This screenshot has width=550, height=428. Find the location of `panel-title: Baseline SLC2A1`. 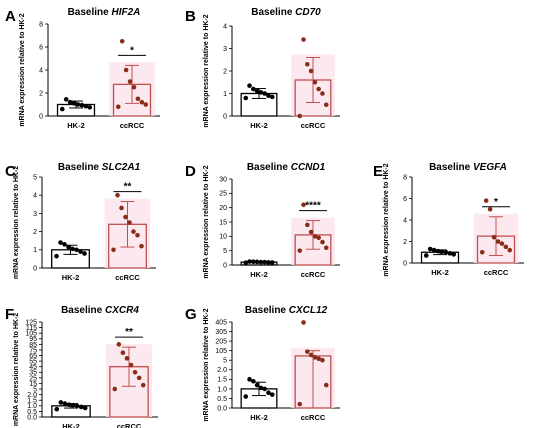

panel-title: Baseline SLC2A1 is located at coordinates (99, 167).